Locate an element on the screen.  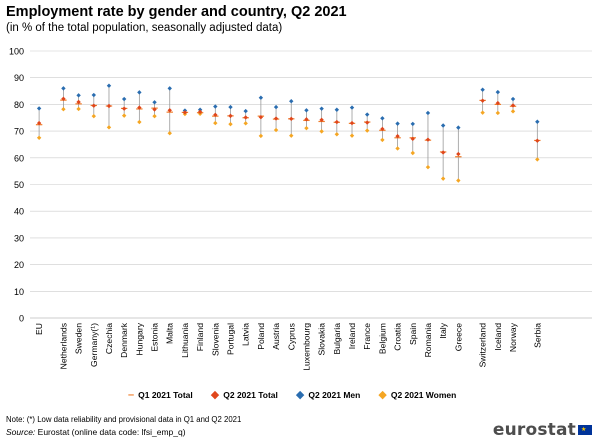
x-category-label: Latvia is located at coordinates (246, 334).